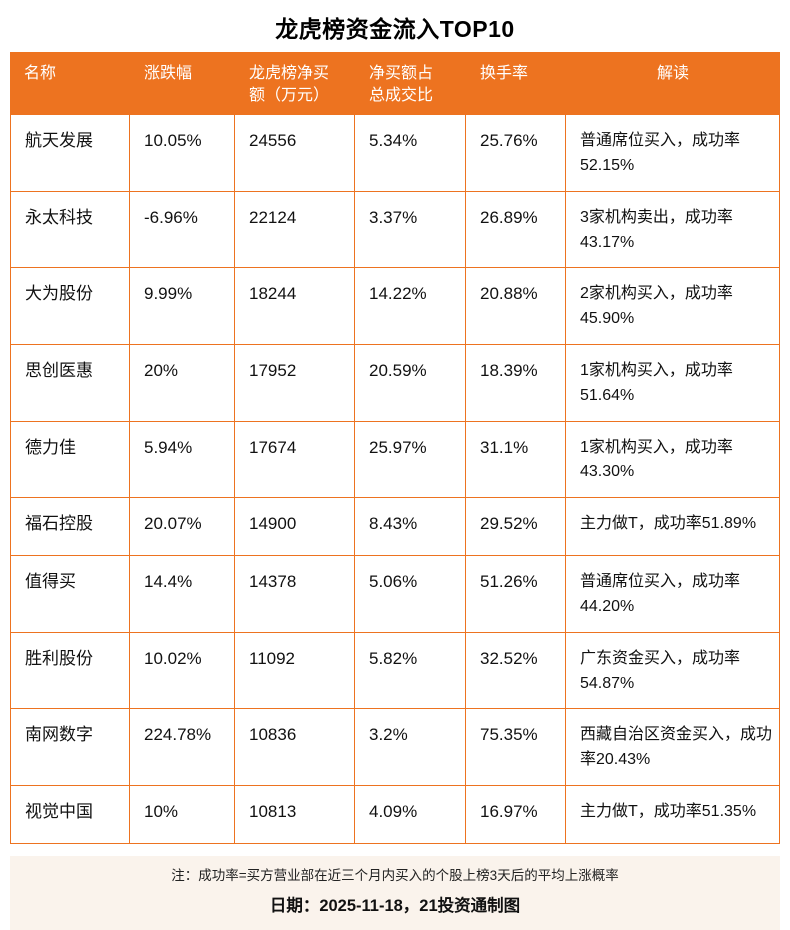 This screenshot has width=790, height=930. I want to click on cell-change-pct: 10.02%, so click(182, 671).